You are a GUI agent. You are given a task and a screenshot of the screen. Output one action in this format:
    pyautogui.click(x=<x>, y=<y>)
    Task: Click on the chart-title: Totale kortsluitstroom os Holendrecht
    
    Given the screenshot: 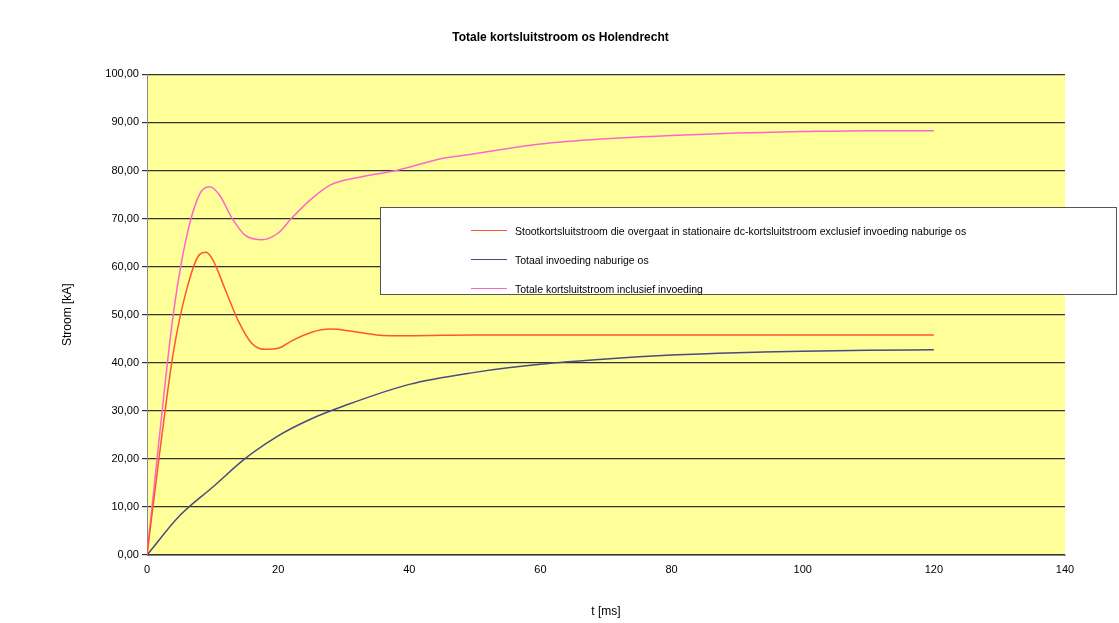 What is the action you would take?
    pyautogui.click(x=560, y=36)
    